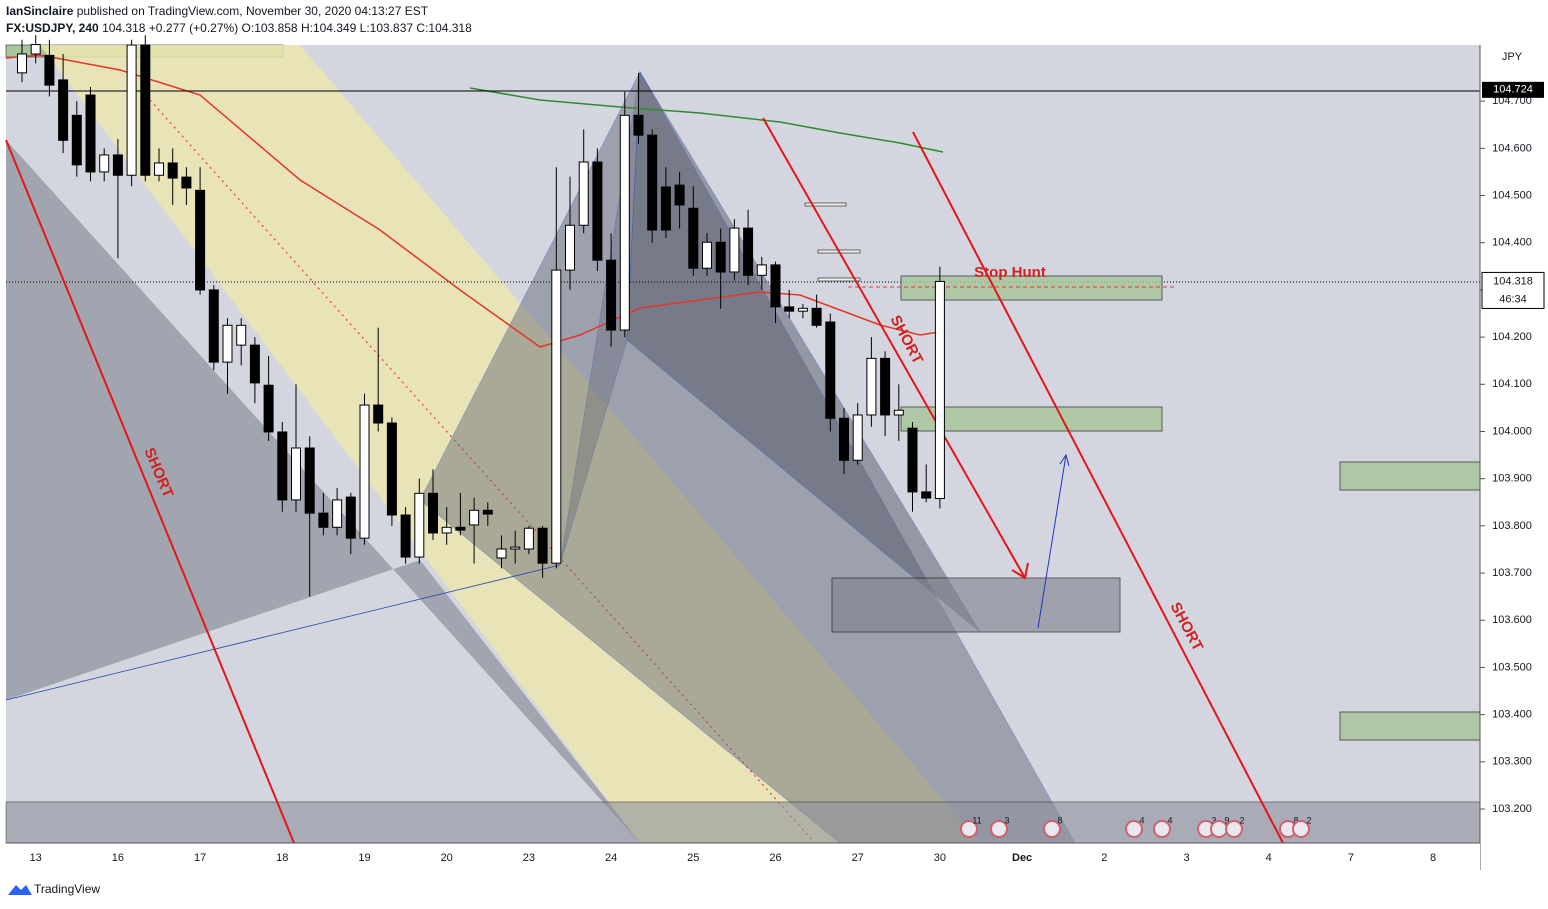  I want to click on event-badge: 8, so click(1059, 820).